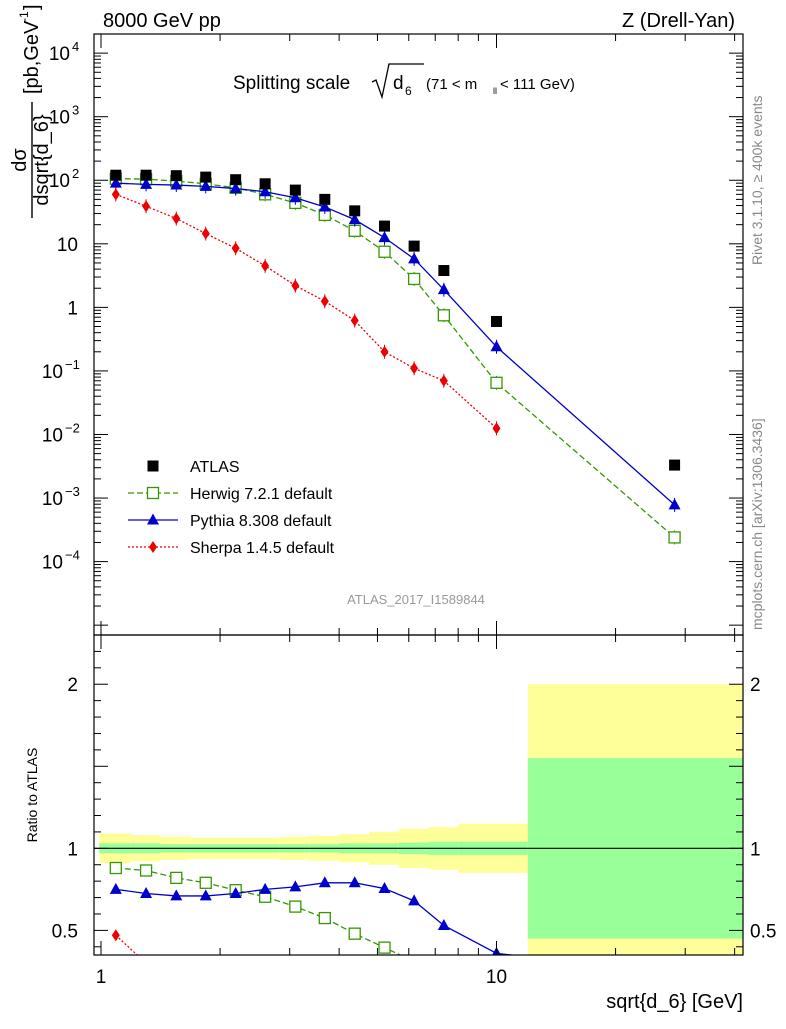 Image resolution: width=786 pixels, height=1029 pixels. What do you see at coordinates (31, 111) in the screenshot?
I see `y-axis-label: dσ dsqrt{d_6} [pb,GeV -1 ]` at bounding box center [31, 111].